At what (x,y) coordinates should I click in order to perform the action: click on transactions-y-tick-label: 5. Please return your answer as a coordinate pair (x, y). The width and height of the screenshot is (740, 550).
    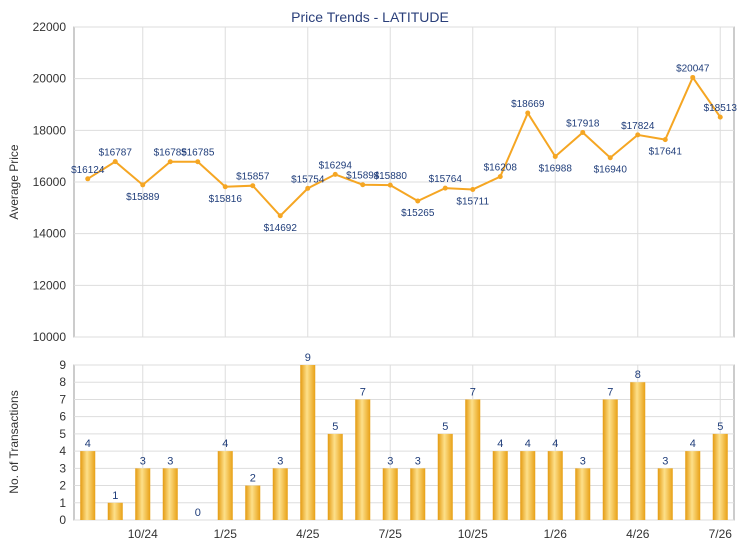
    Looking at the image, I should click on (62, 434).